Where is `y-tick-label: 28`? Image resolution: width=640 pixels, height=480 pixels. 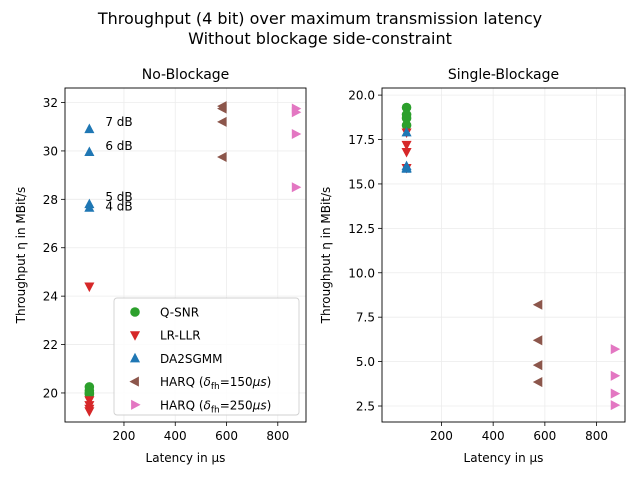 y-tick-label: 28 is located at coordinates (50, 200).